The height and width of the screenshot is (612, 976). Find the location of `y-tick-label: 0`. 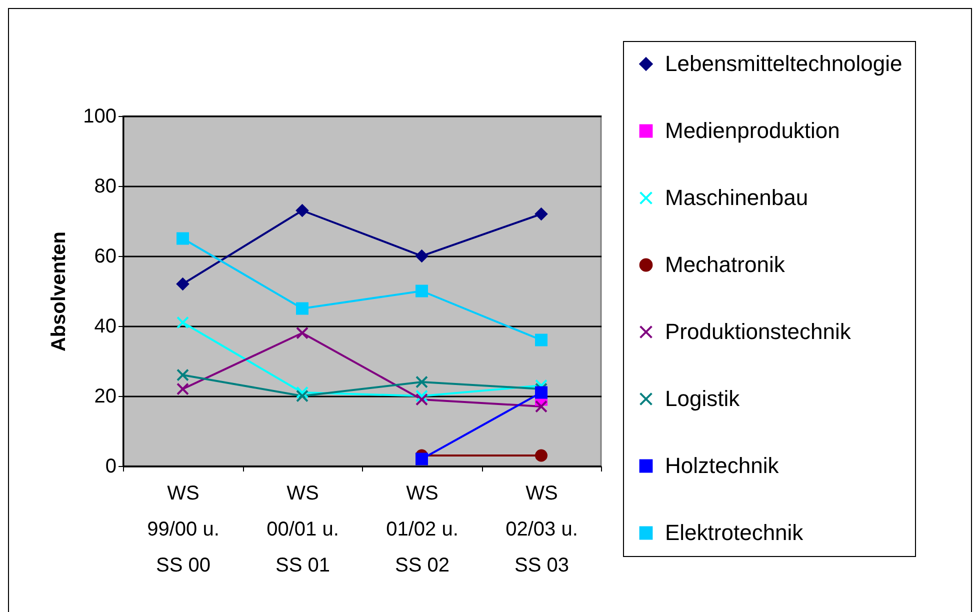

y-tick-label: 0 is located at coordinates (110, 467).